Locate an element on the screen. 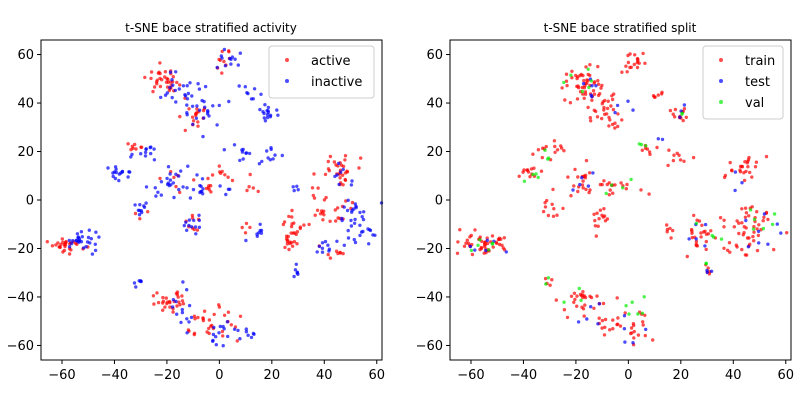 This screenshot has width=800, height=404. y-tick-label: −40 is located at coordinates (20, 297).